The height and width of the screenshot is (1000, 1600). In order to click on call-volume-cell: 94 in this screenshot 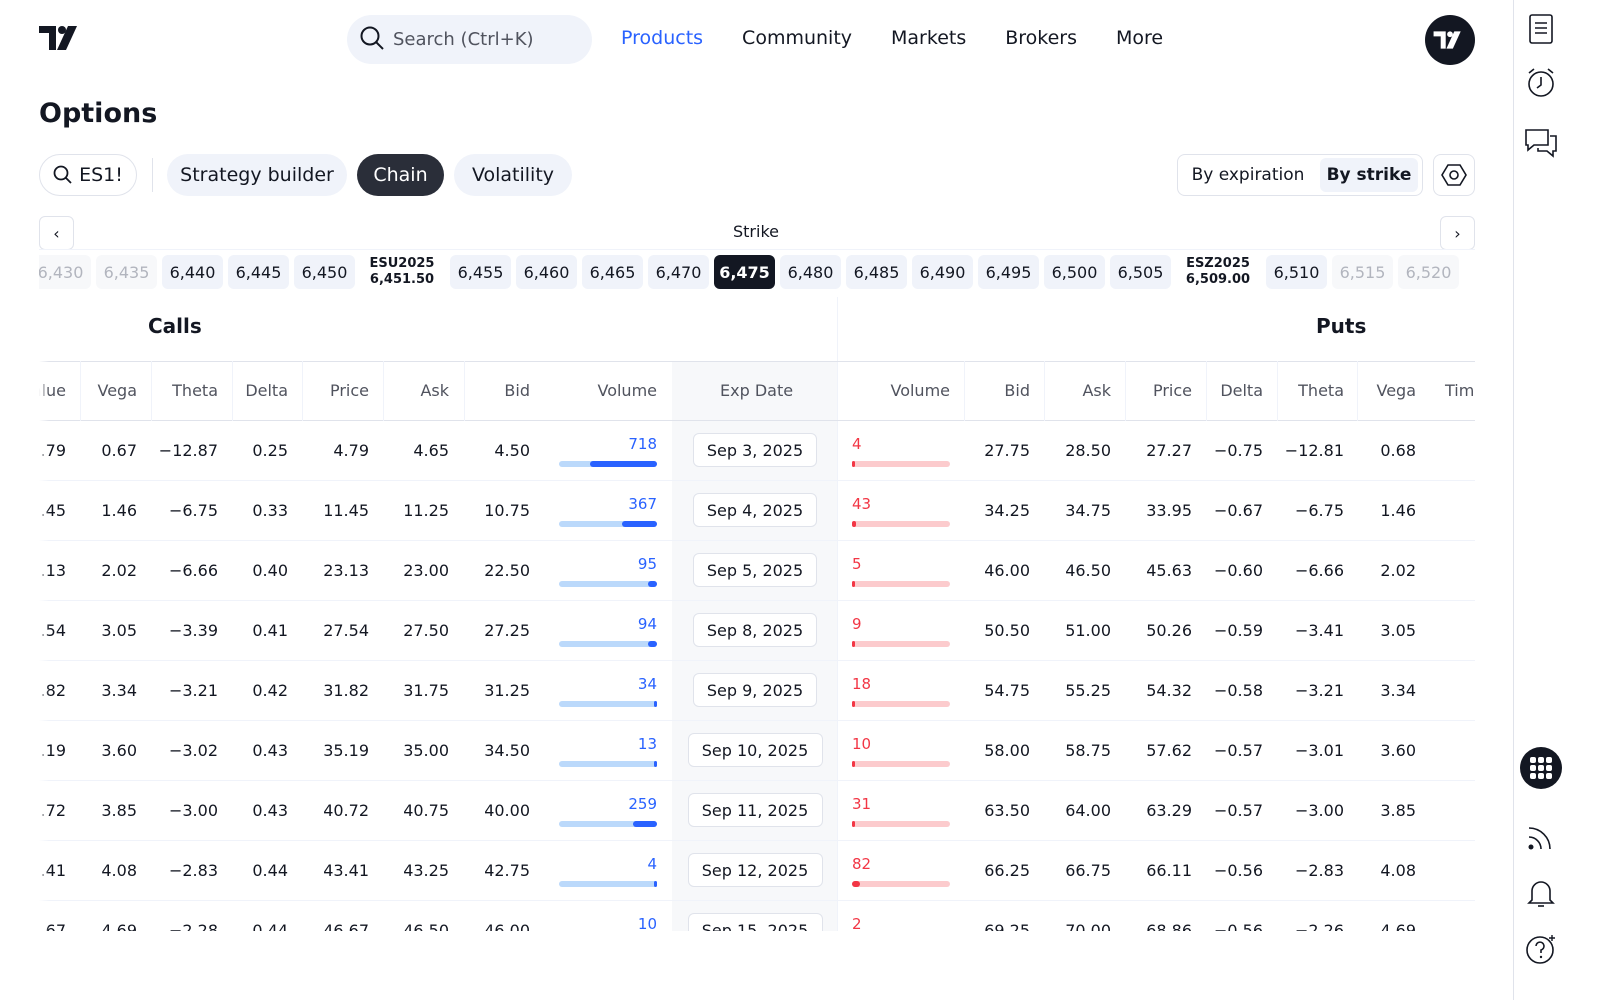, I will do `click(647, 624)`.